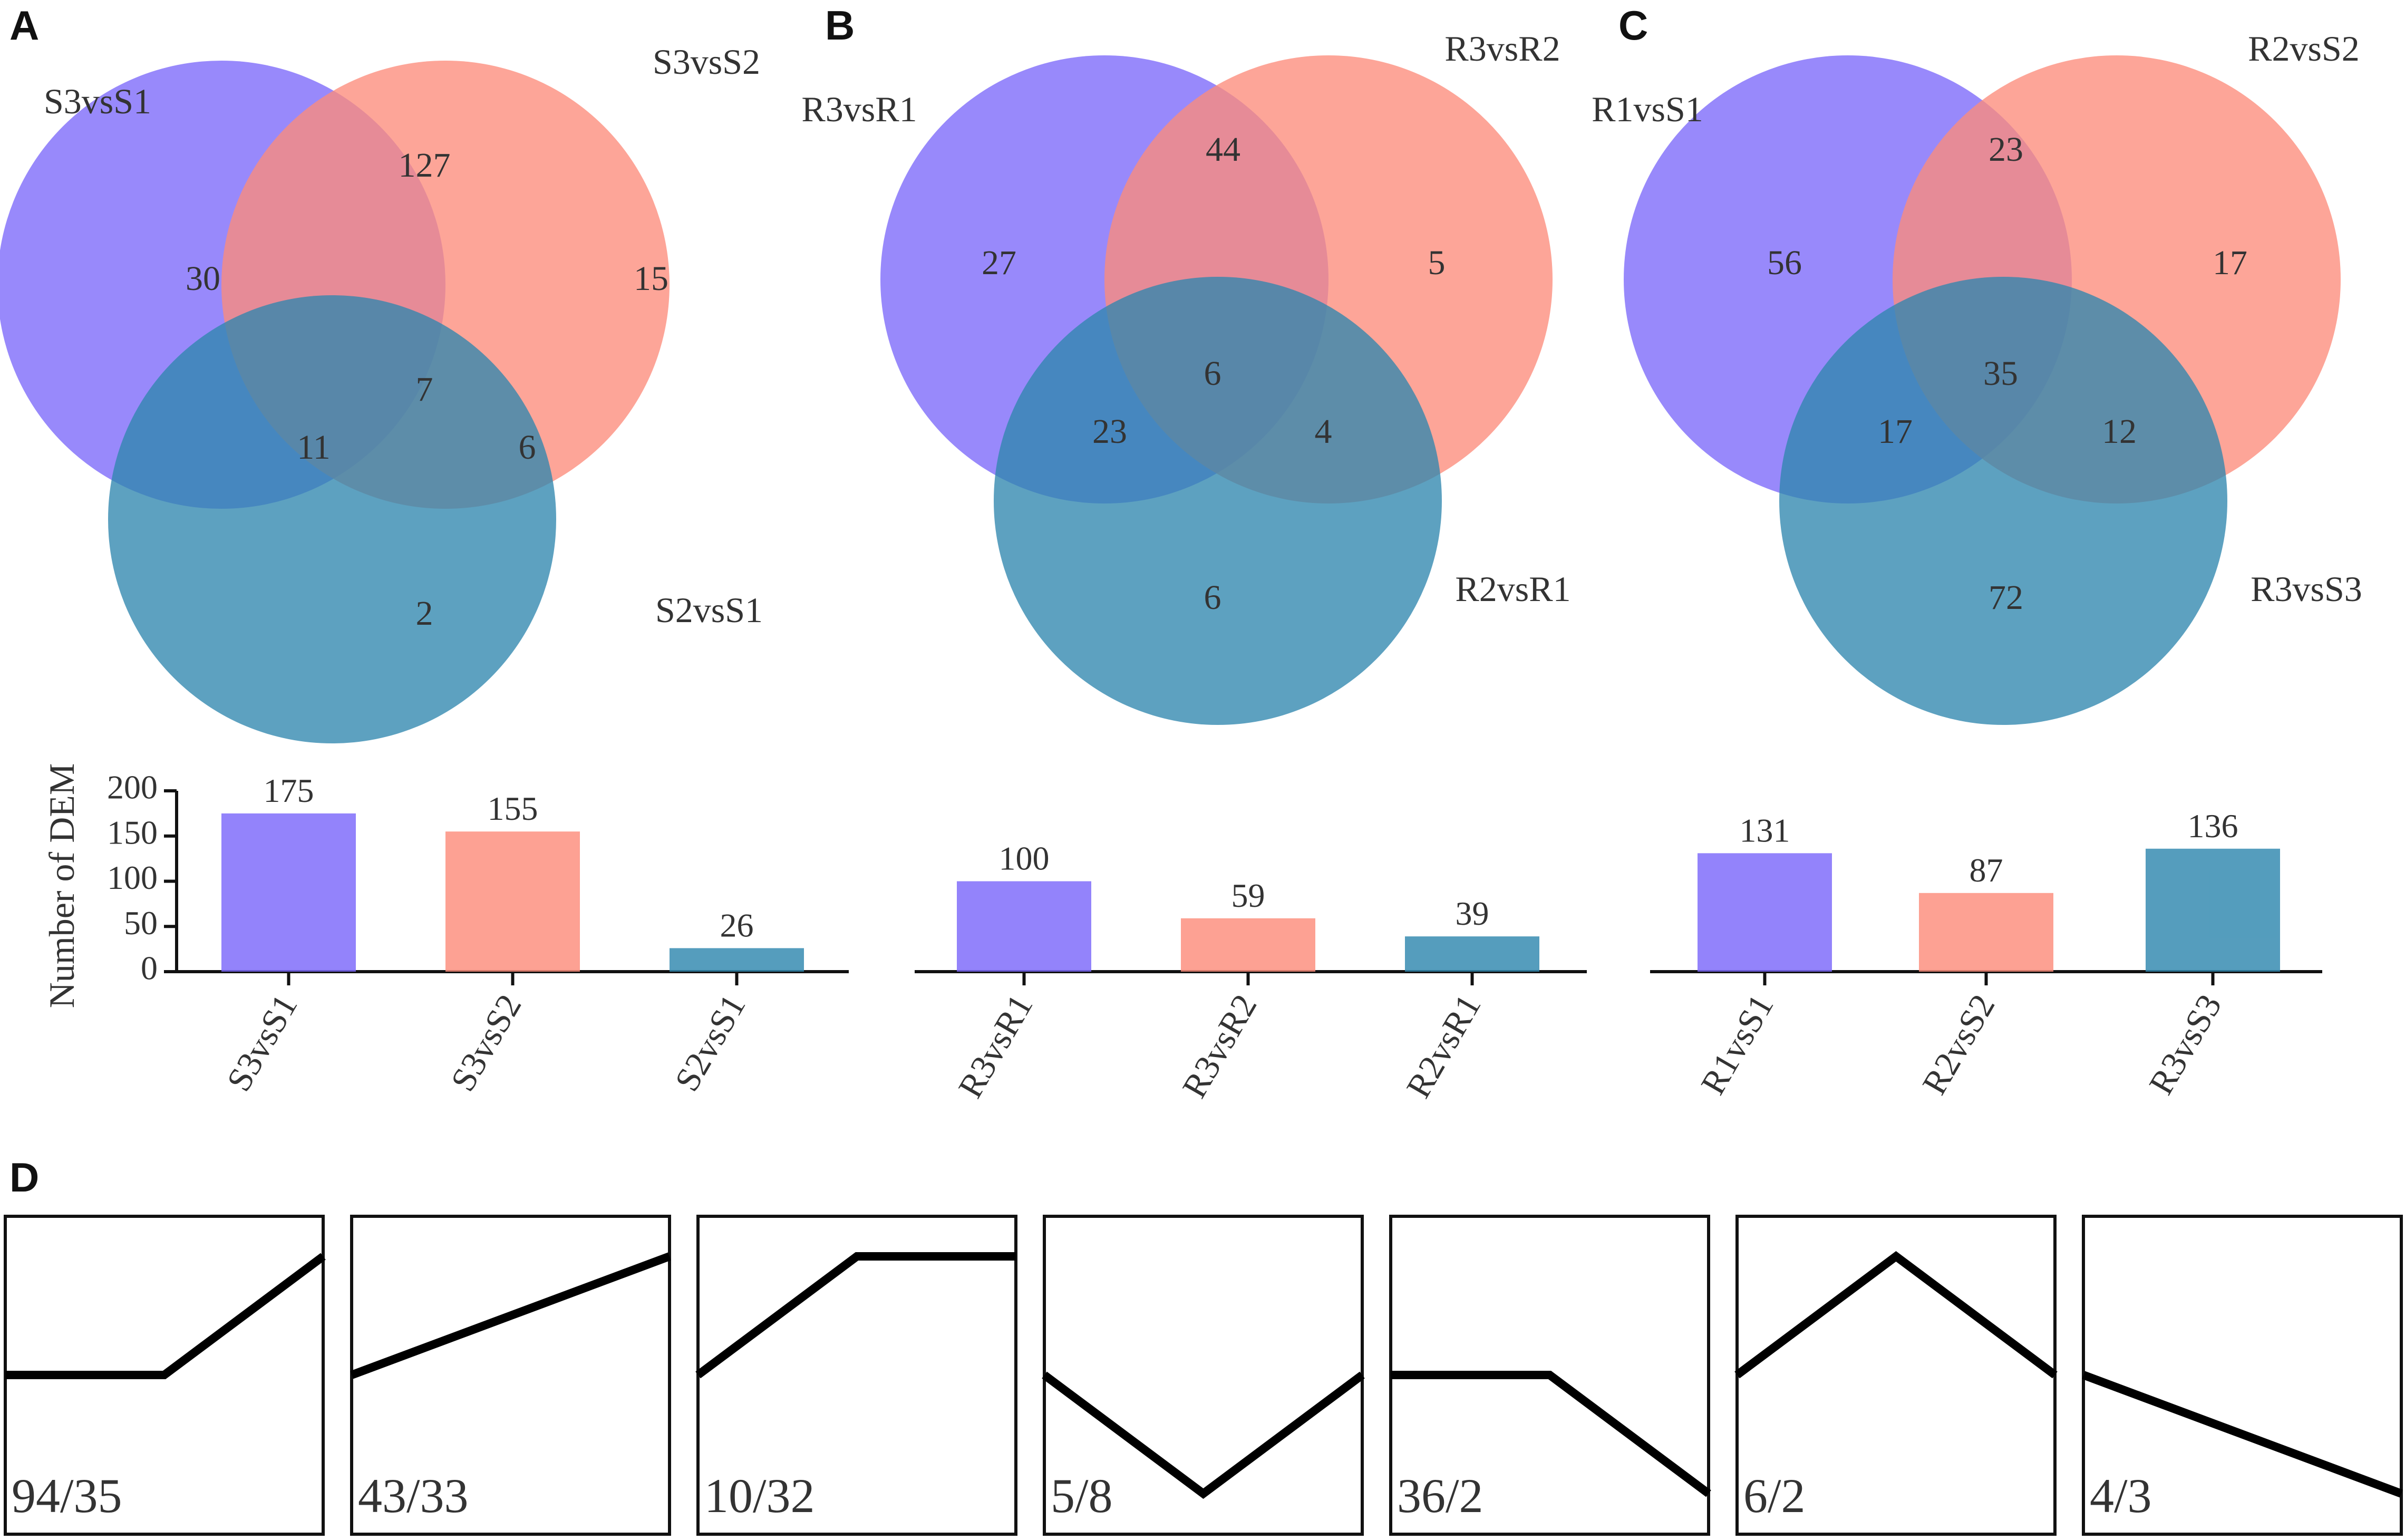 The image size is (2405, 1540). Describe the element at coordinates (289, 790) in the screenshot. I see `bar-value-label: 175` at that location.